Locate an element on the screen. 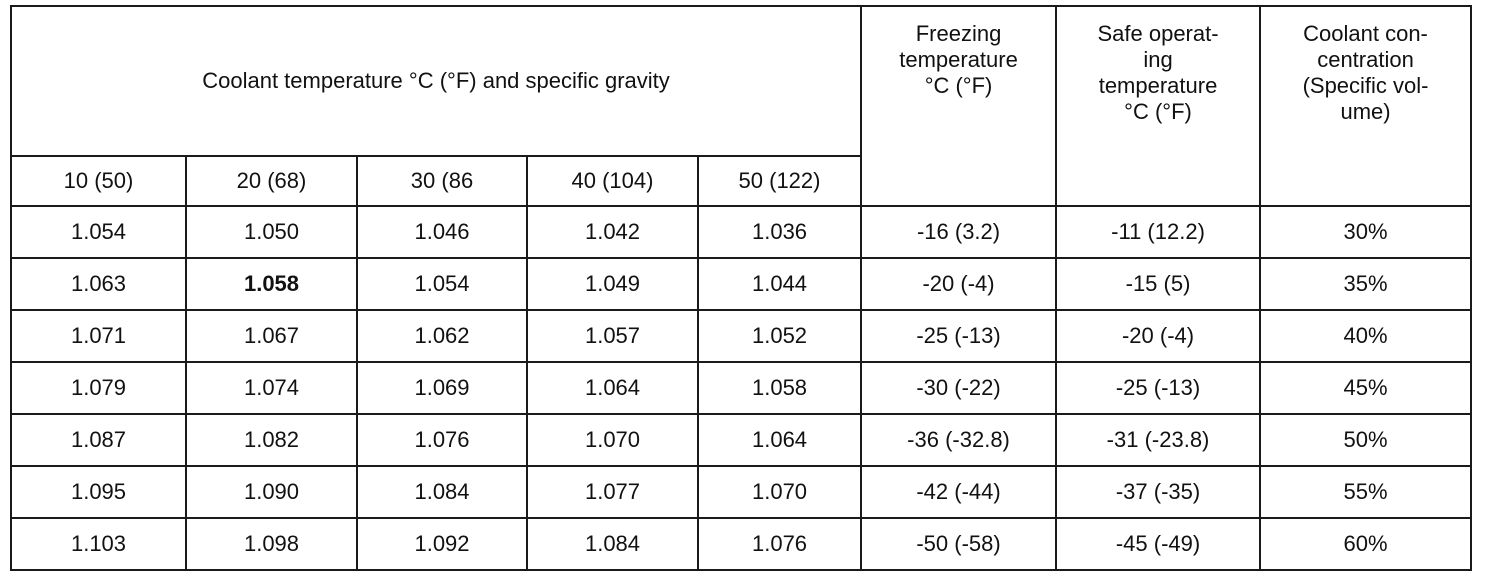  temperature-row: 10 (50) 20 (68) 30 (86 40 (104) 50 (122) is located at coordinates (740, 181).